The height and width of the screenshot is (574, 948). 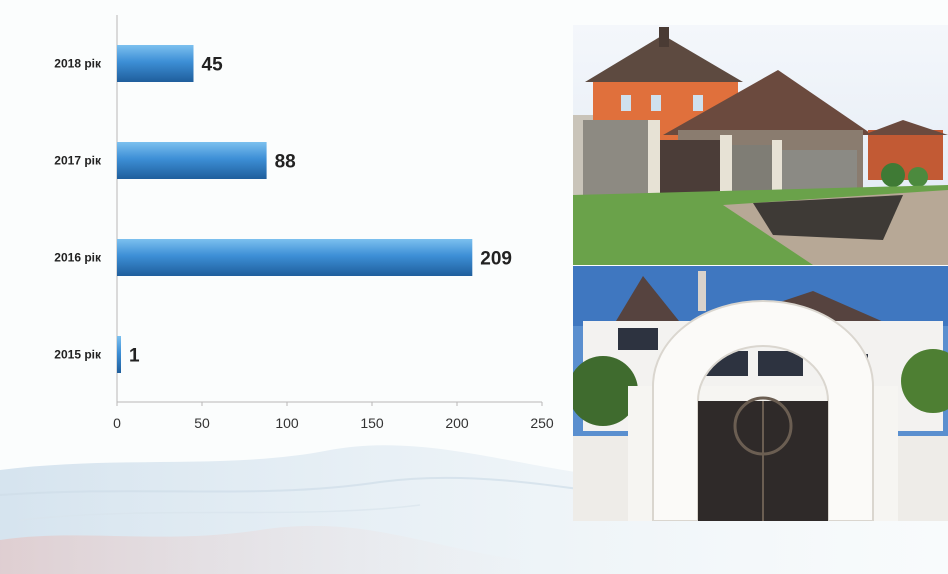 What do you see at coordinates (285, 162) in the screenshot?
I see `data-label: 88` at bounding box center [285, 162].